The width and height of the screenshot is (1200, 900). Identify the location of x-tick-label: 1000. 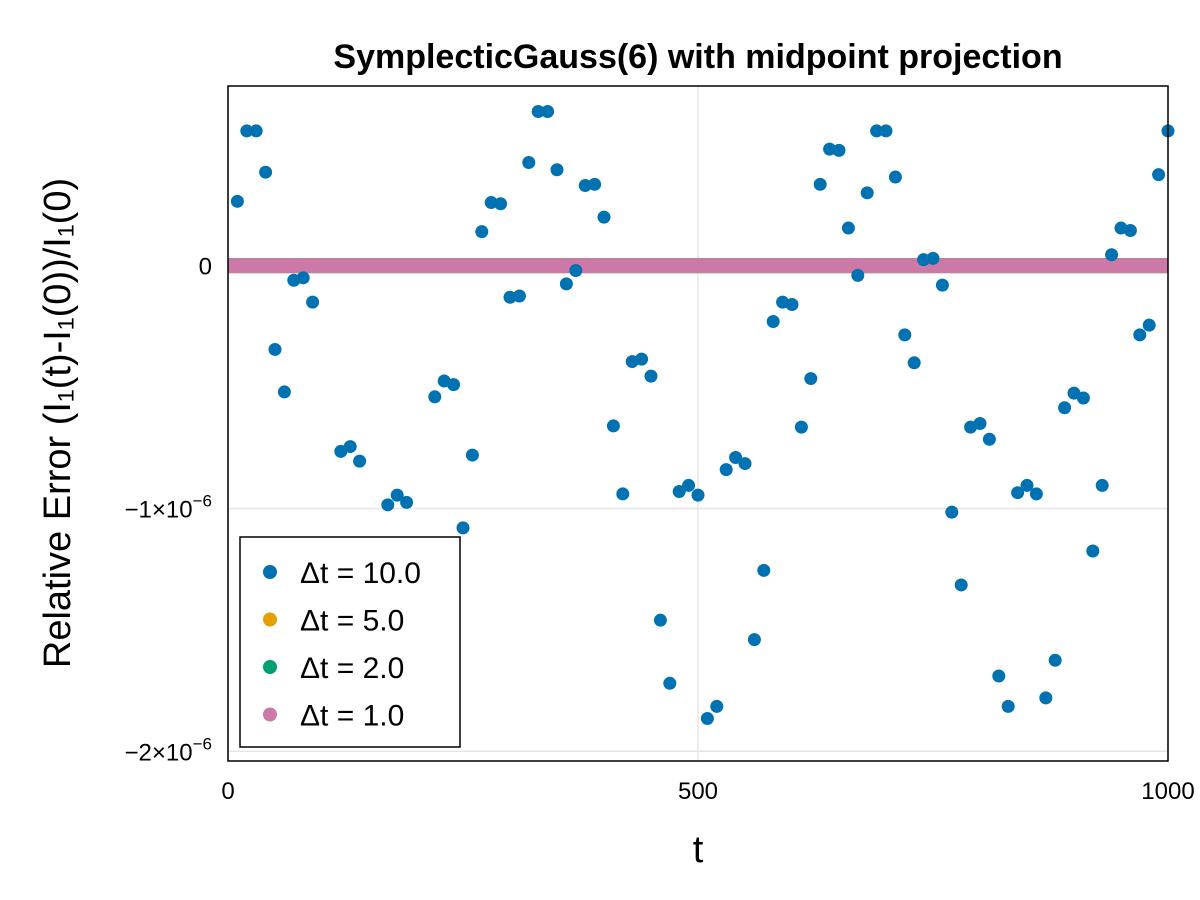
(1167, 791).